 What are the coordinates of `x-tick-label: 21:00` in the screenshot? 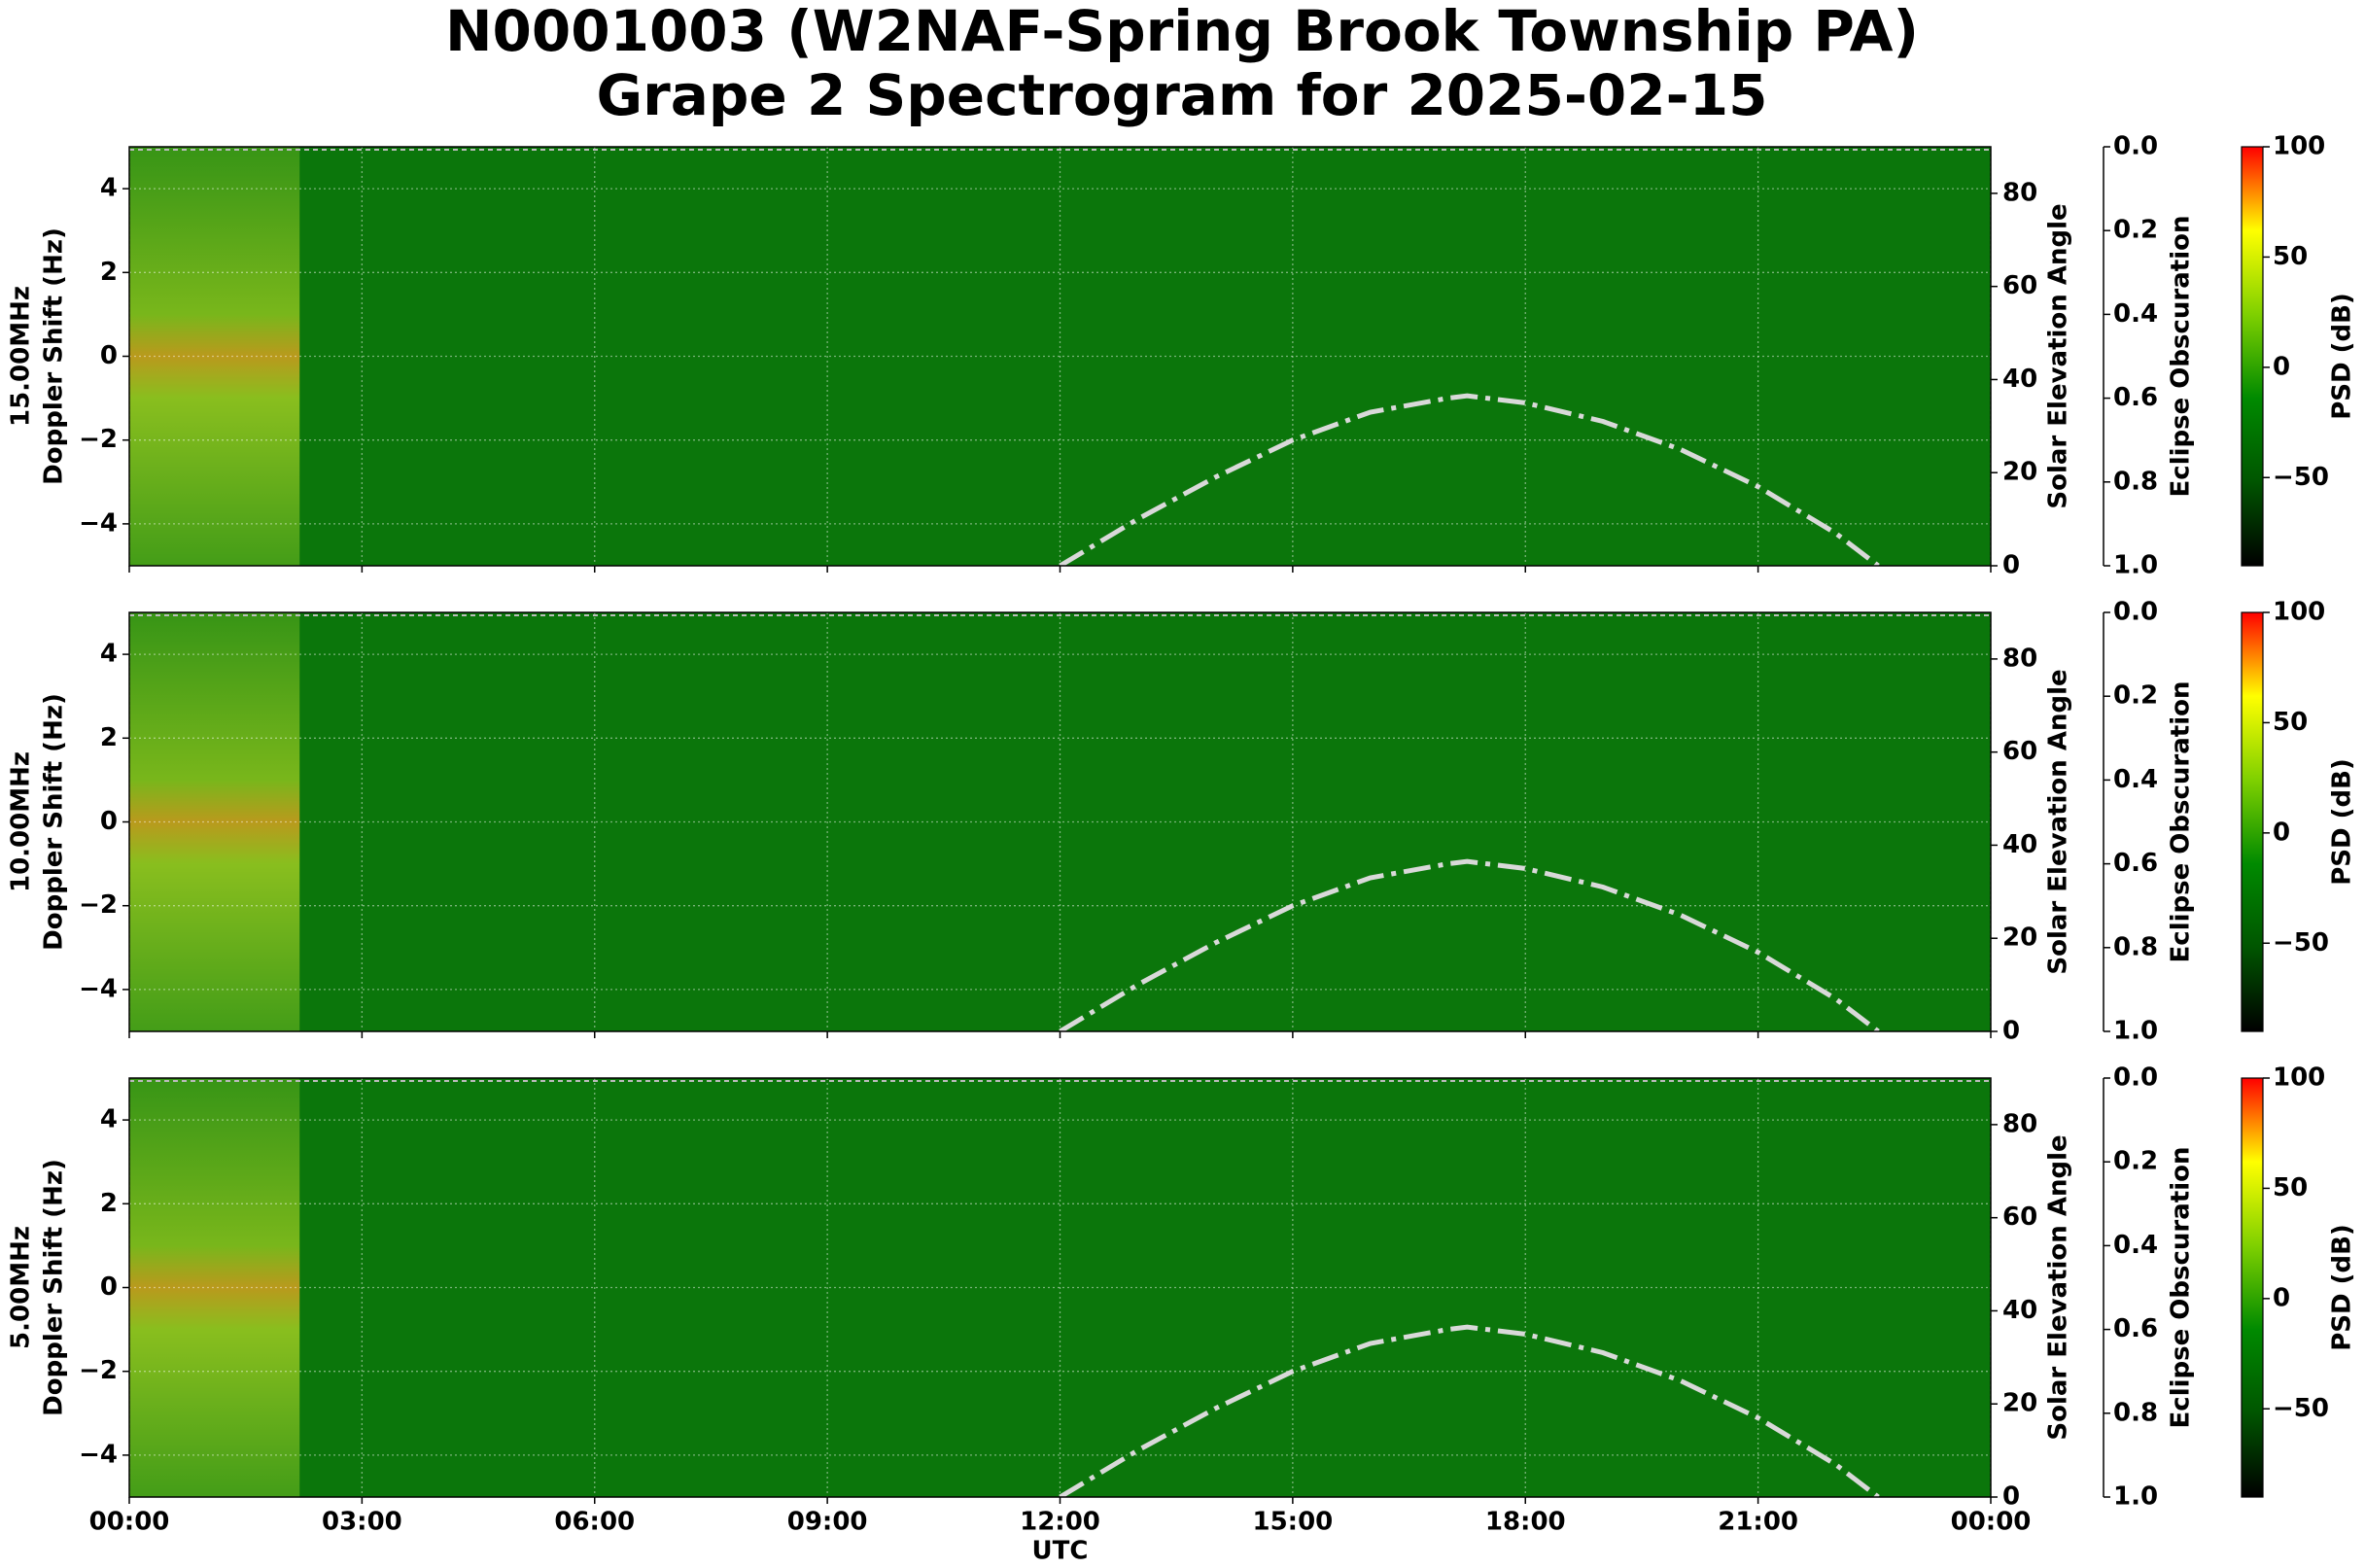 It's located at (1758, 1522).